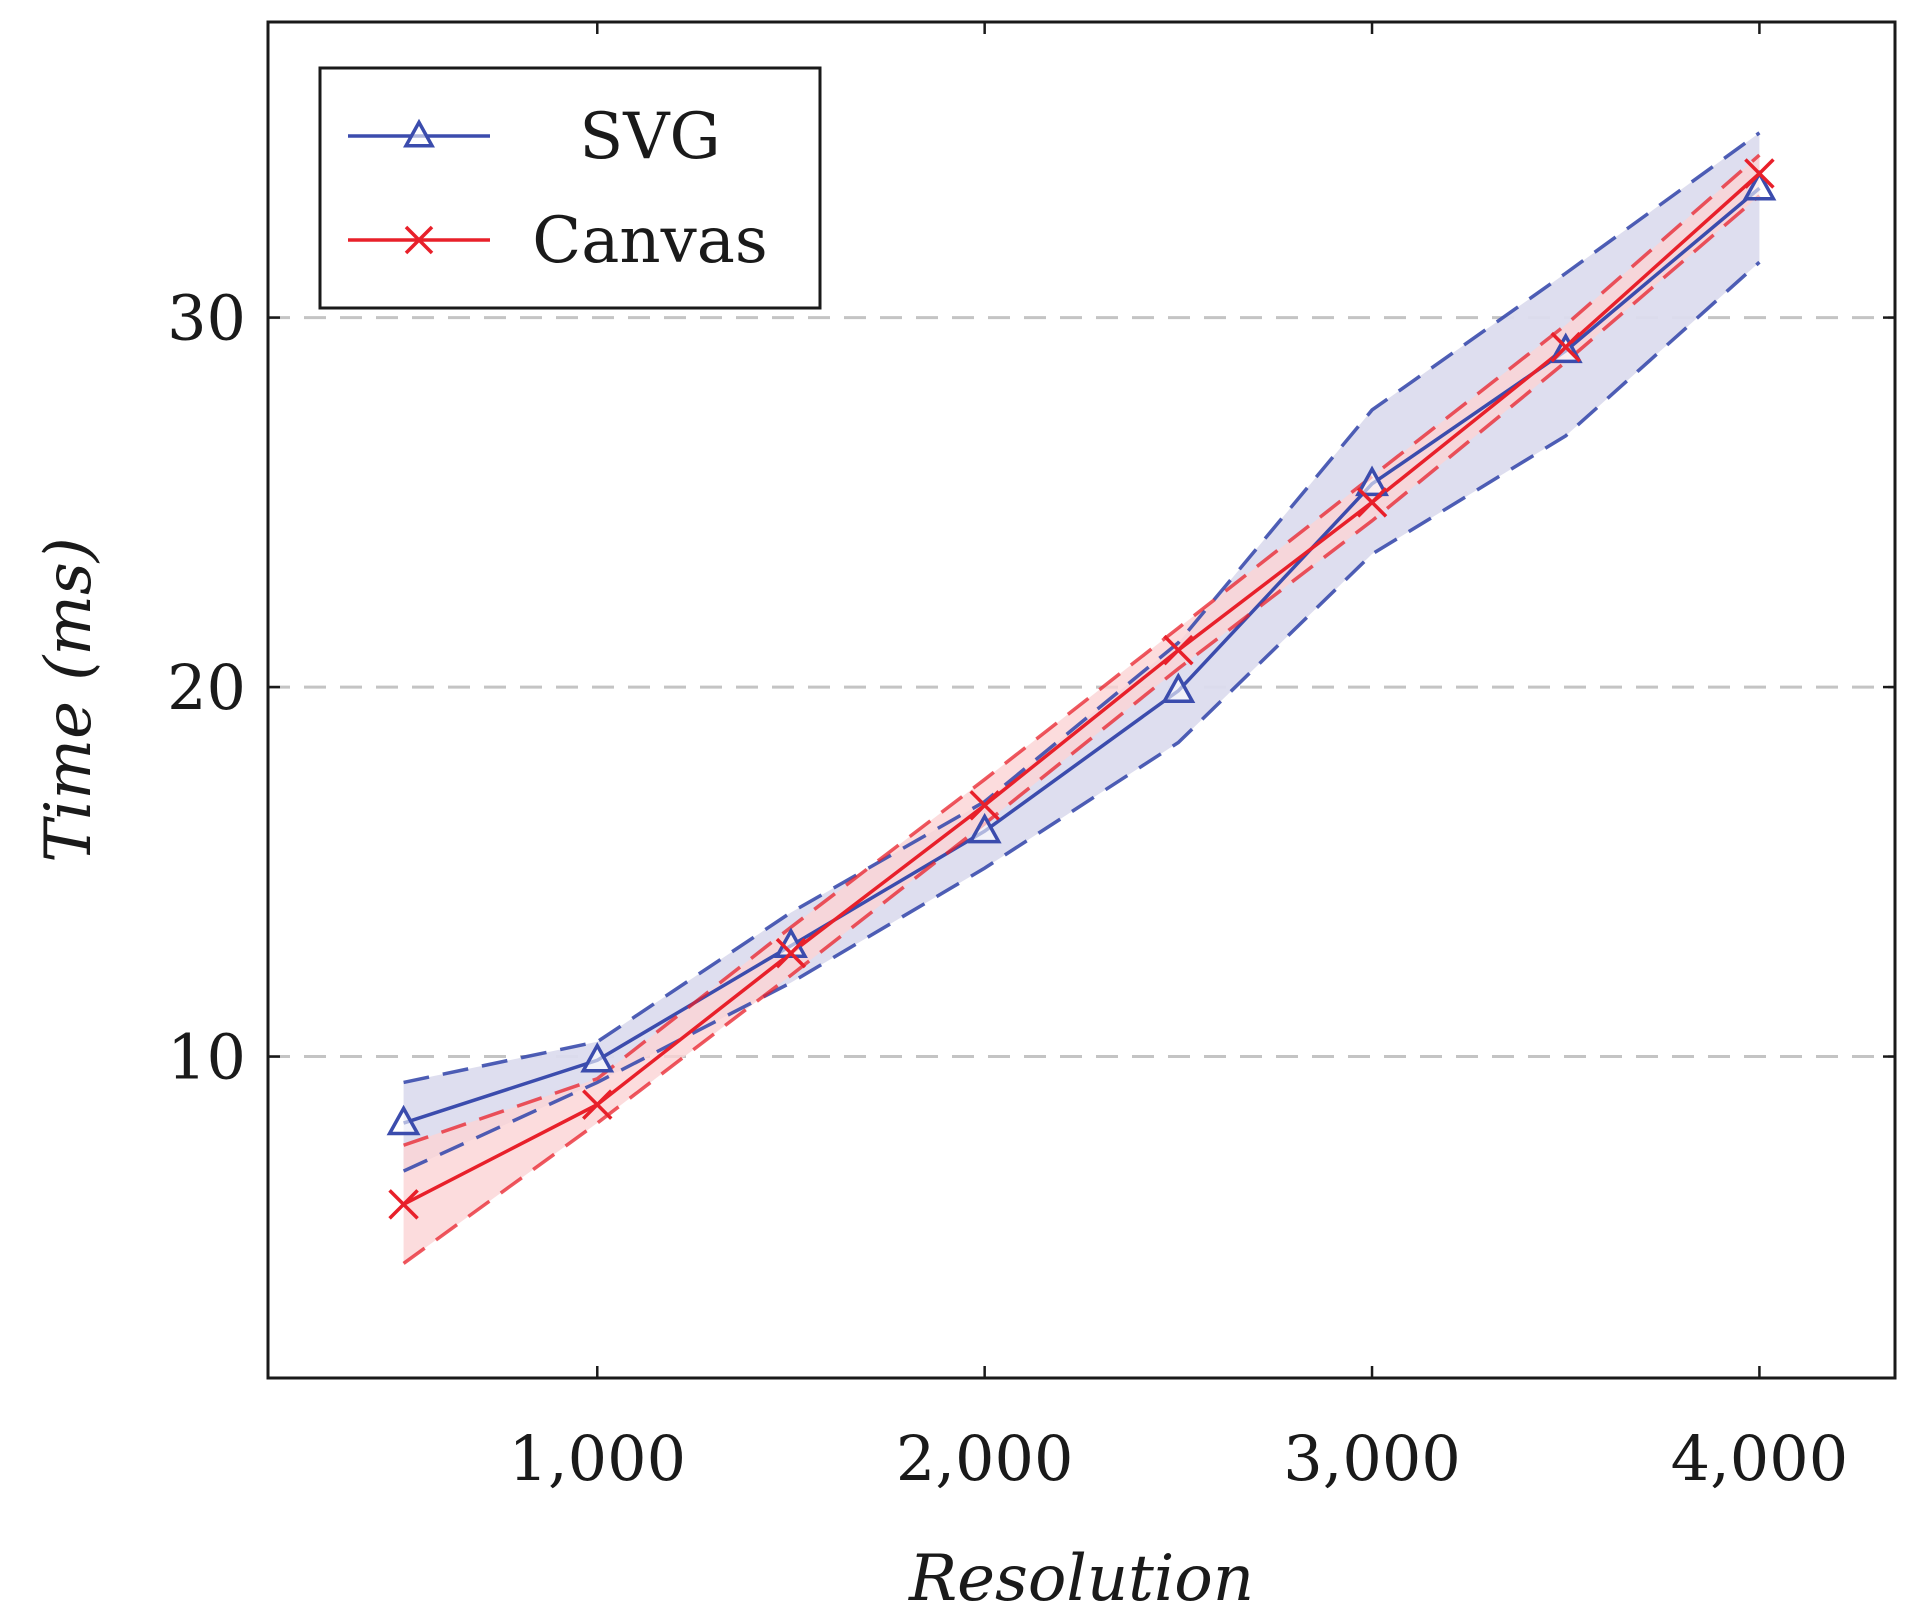 This screenshot has width=1913, height=1615. I want to click on canvas-point-1500-stroke-b, so click(791, 953).